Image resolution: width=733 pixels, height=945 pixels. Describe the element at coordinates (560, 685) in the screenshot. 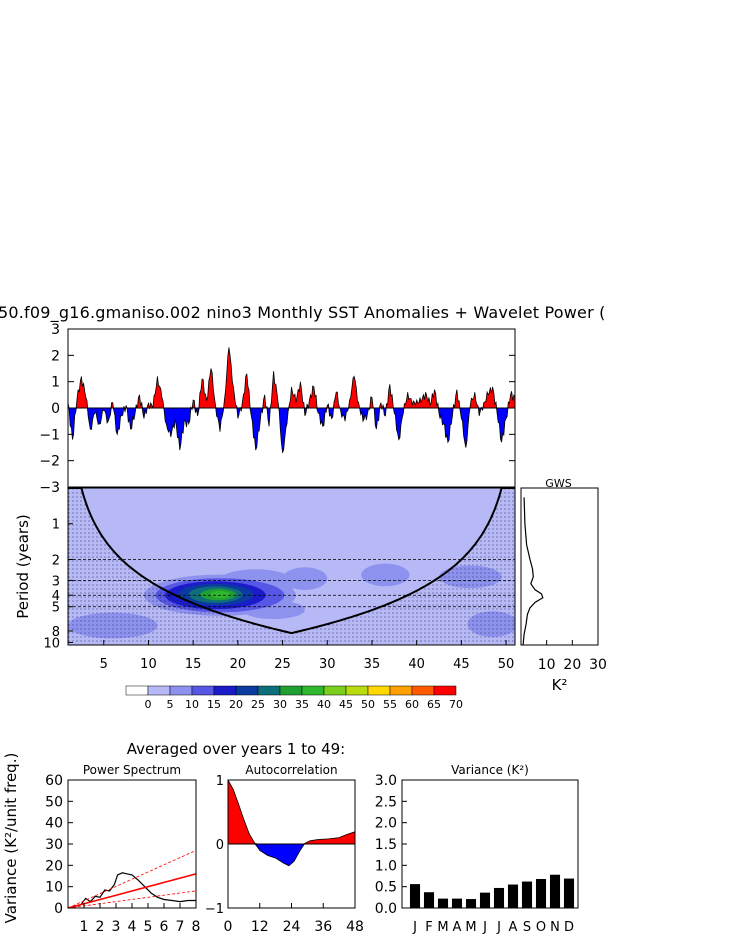

I see `gws-xlabel: K²` at that location.